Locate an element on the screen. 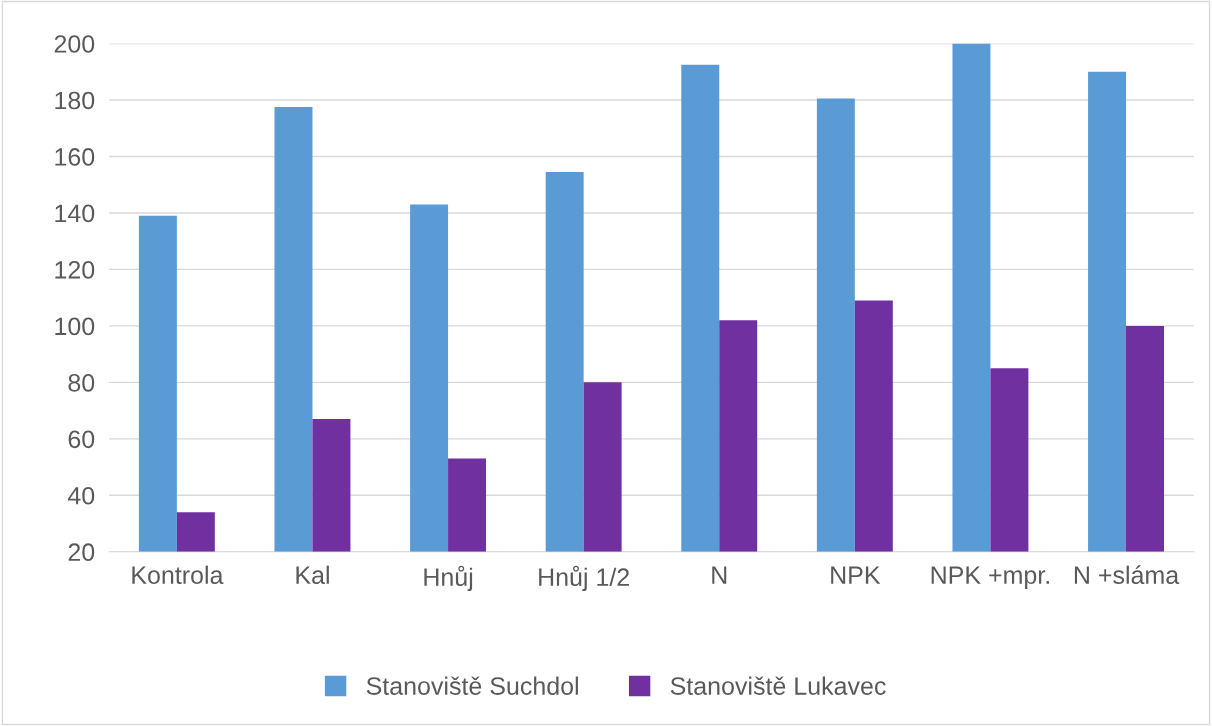 Image resolution: width=1212 pixels, height=726 pixels. y-tick-label: 140 is located at coordinates (75, 213).